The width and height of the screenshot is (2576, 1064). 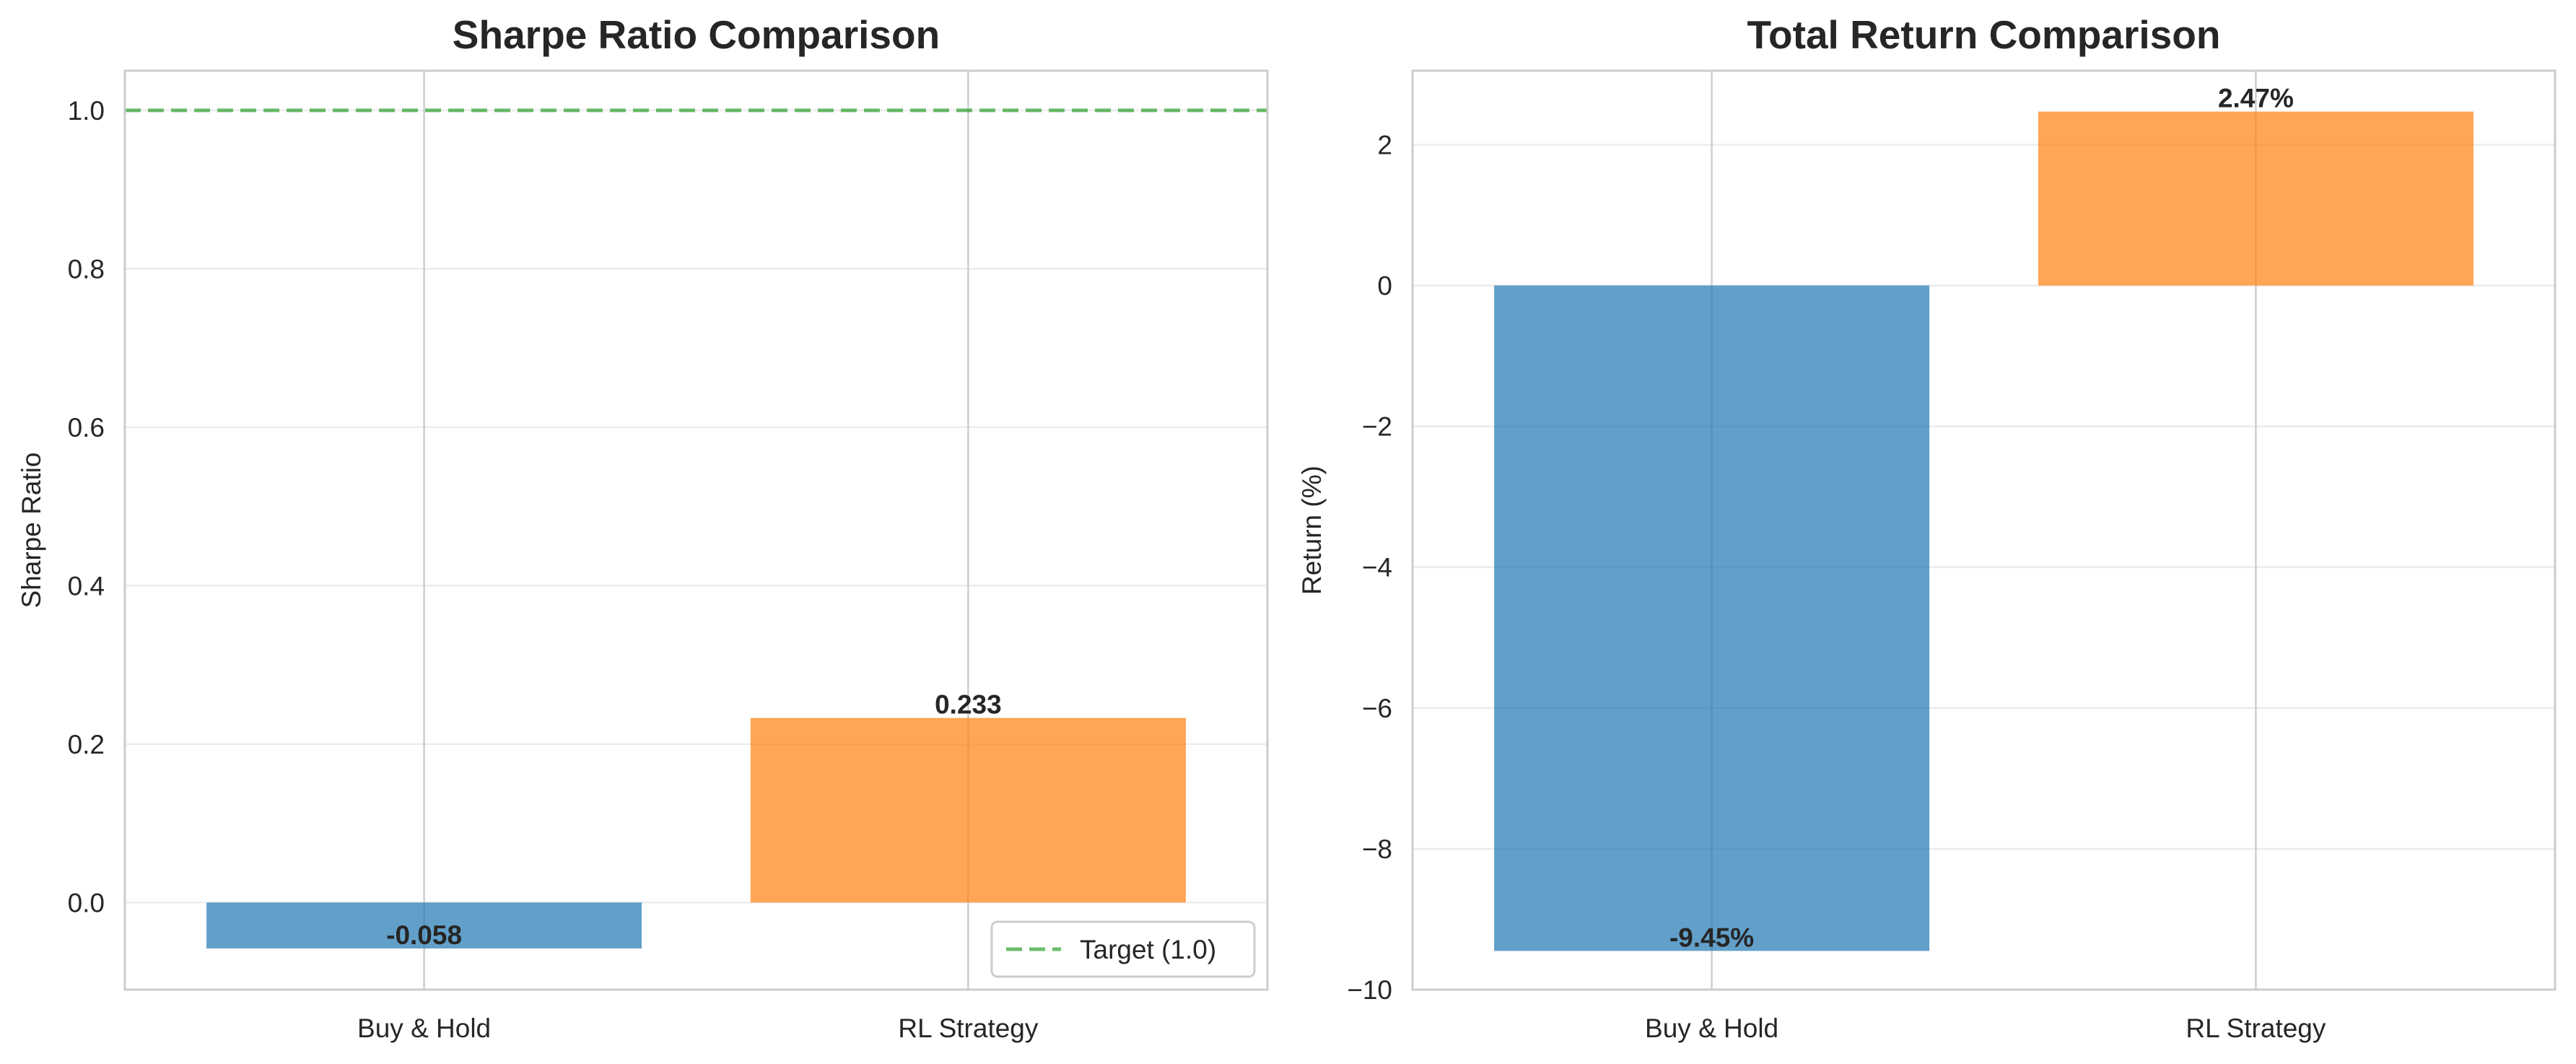 I want to click on y-axis-label: Return (%), so click(x=1312, y=530).